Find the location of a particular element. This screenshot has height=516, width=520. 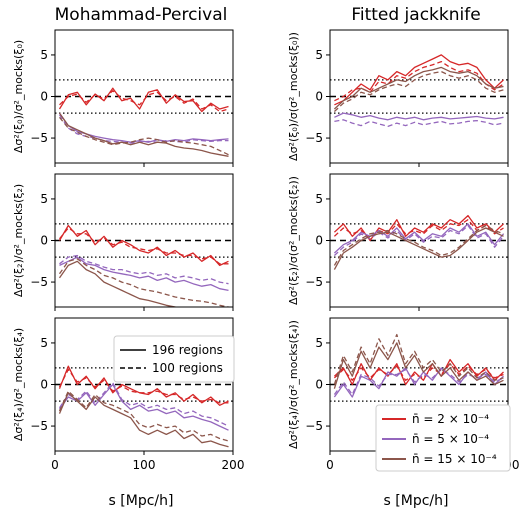

legend-regions: 196 regions 100 regions is located at coordinates (174, 359).